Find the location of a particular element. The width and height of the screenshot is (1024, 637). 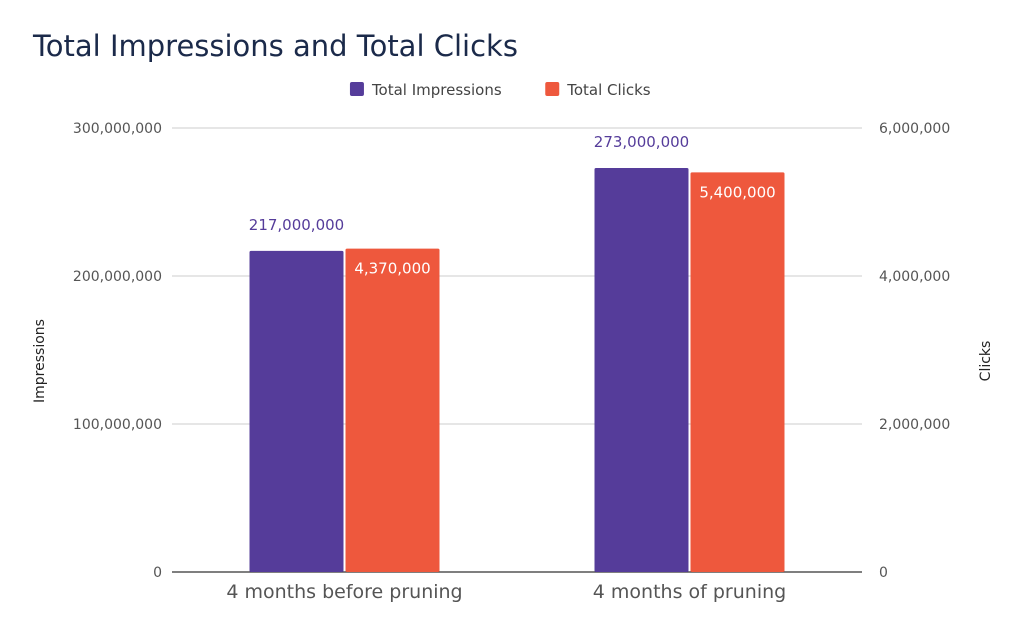

legend-swatch-clicks is located at coordinates (552, 89).